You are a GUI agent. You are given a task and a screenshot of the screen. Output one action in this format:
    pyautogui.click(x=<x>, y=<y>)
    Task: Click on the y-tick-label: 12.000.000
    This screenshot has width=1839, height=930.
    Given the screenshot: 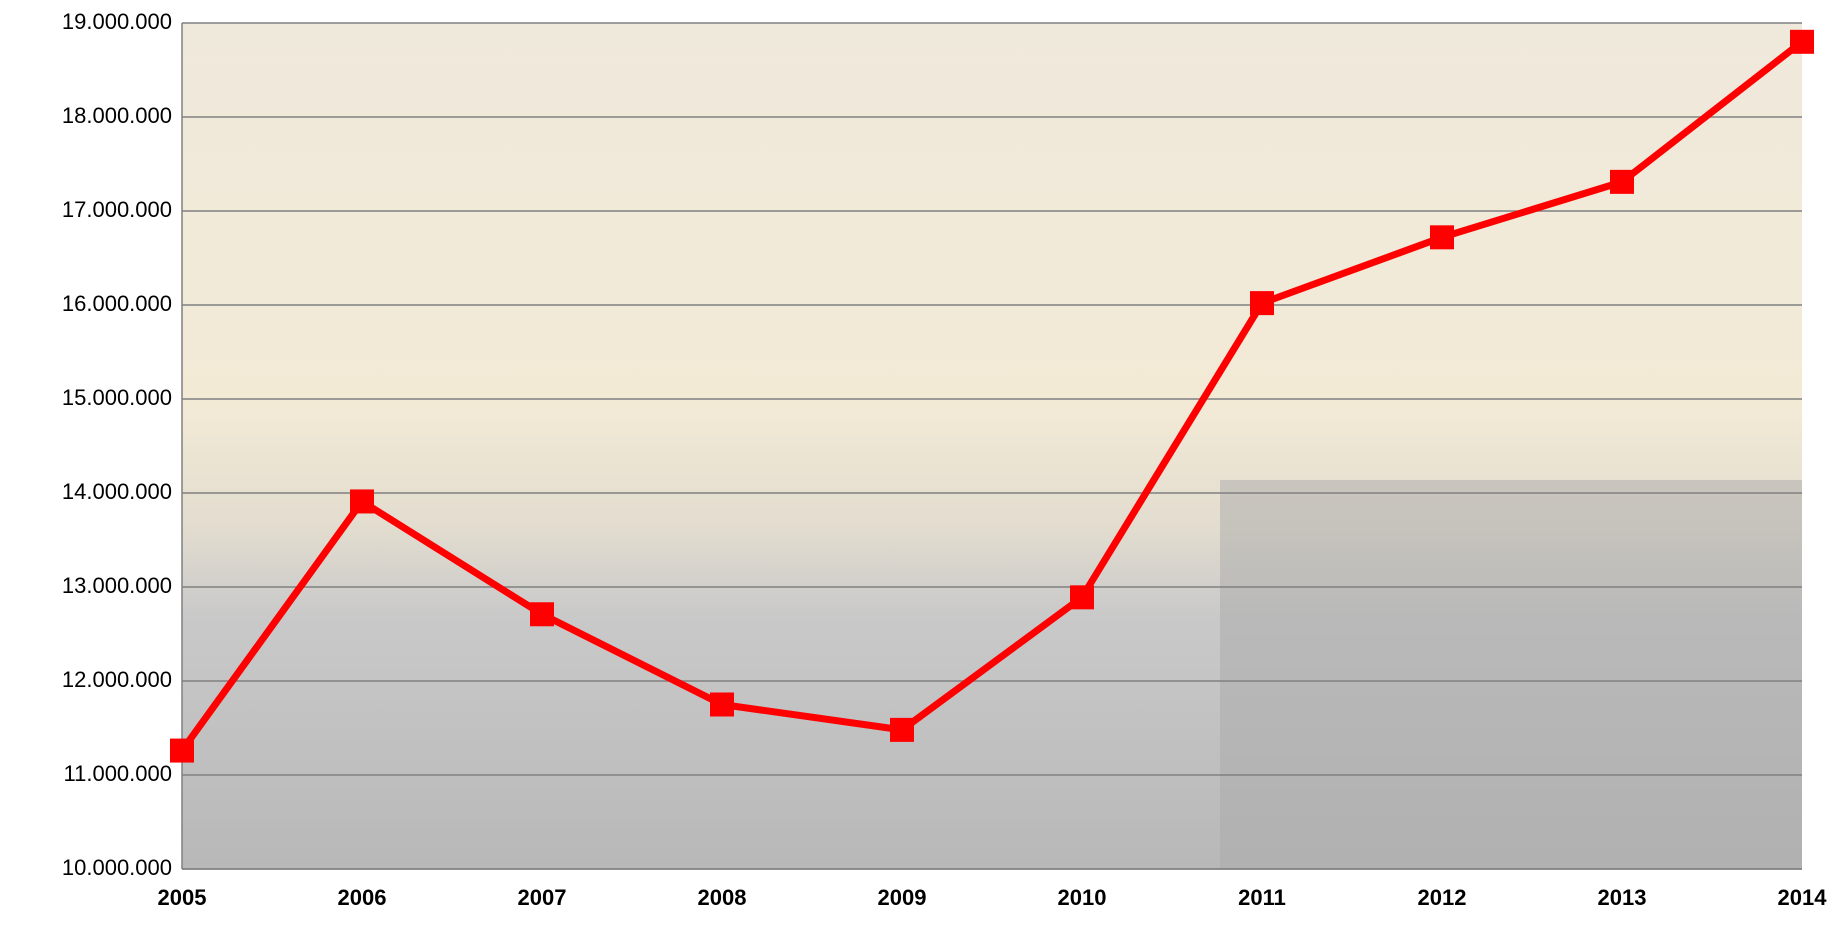 What is the action you would take?
    pyautogui.click(x=117, y=679)
    